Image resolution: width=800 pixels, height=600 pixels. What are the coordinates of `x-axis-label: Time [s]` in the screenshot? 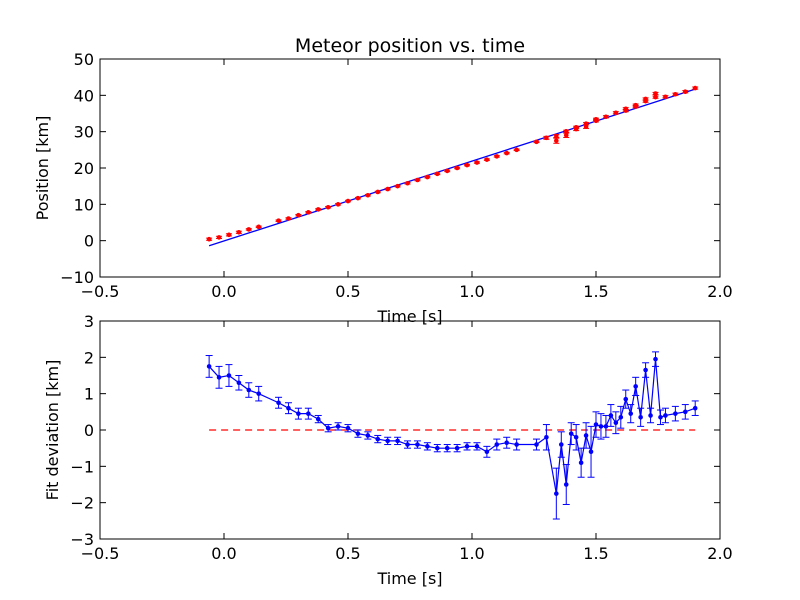 It's located at (409, 578).